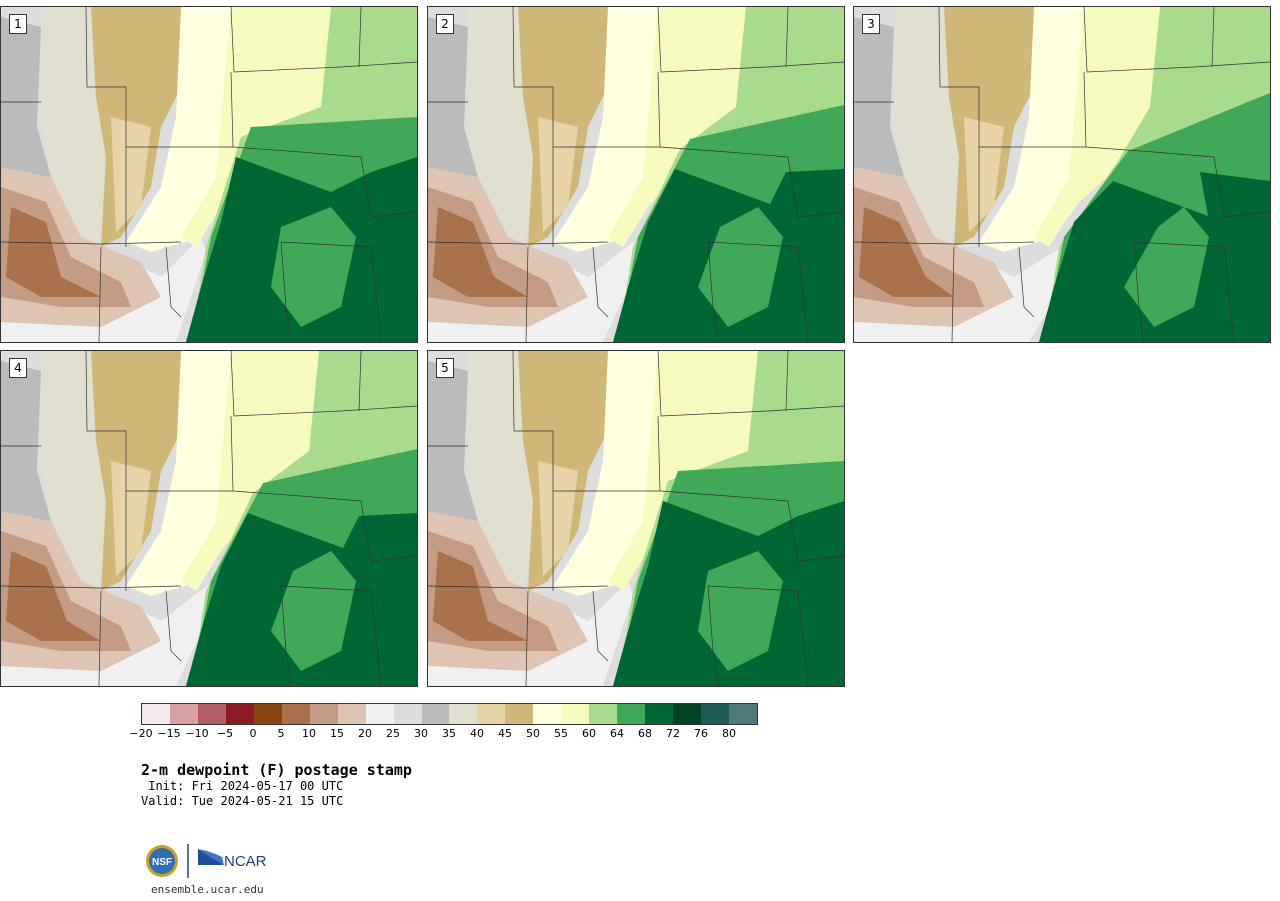 Image resolution: width=1280 pixels, height=901 pixels. I want to click on panel-number: 2, so click(445, 24).